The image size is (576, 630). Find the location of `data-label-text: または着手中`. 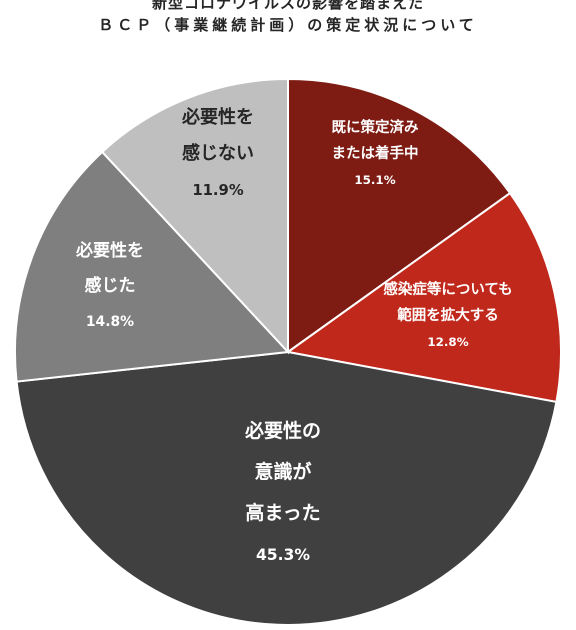

data-label-text: または着手中 is located at coordinates (375, 153).